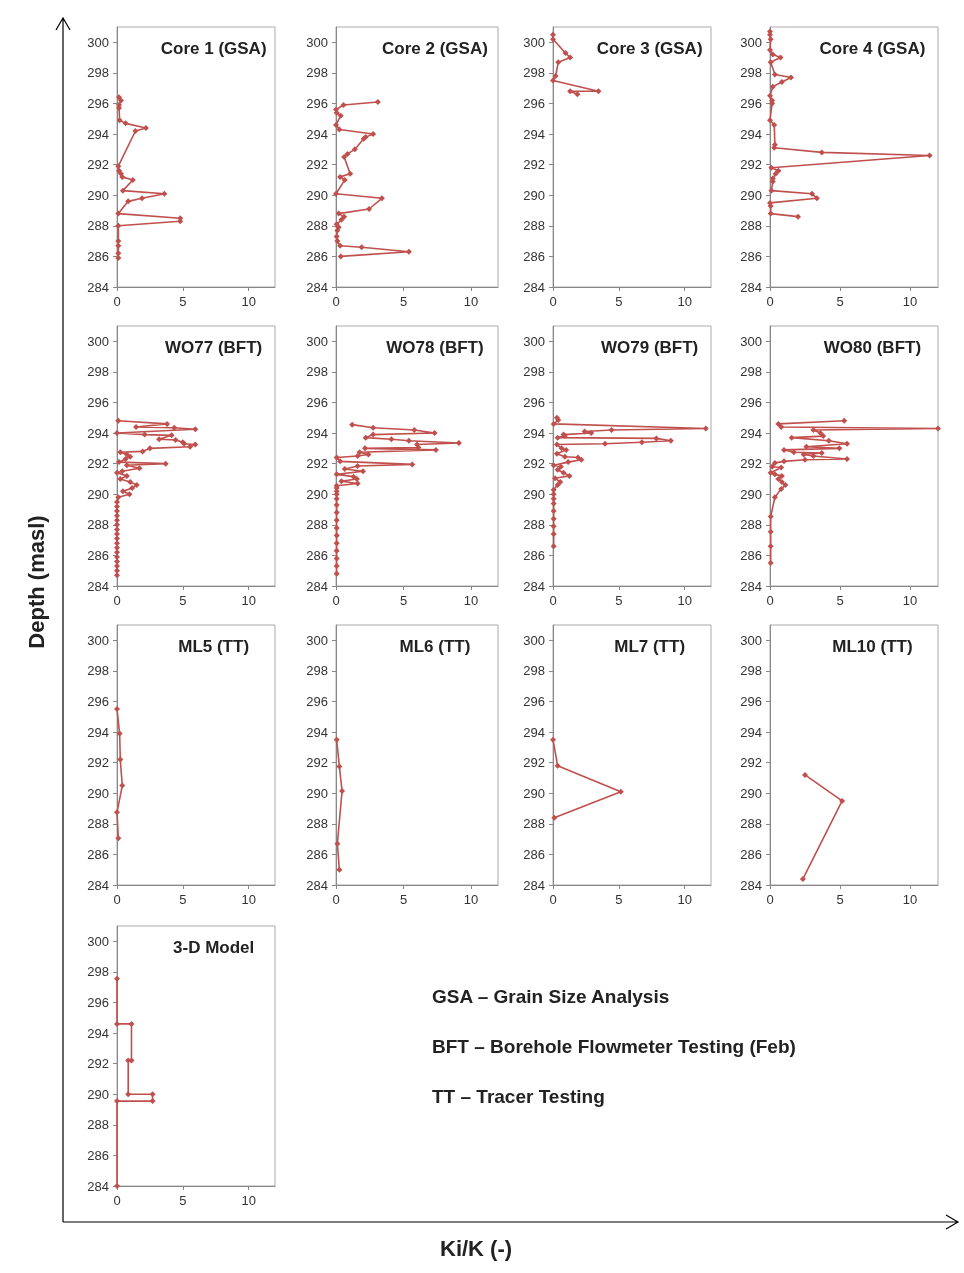 The width and height of the screenshot is (964, 1273). I want to click on text: BFT – Borehole Flowmeter Testing (Feb), so click(614, 1047).